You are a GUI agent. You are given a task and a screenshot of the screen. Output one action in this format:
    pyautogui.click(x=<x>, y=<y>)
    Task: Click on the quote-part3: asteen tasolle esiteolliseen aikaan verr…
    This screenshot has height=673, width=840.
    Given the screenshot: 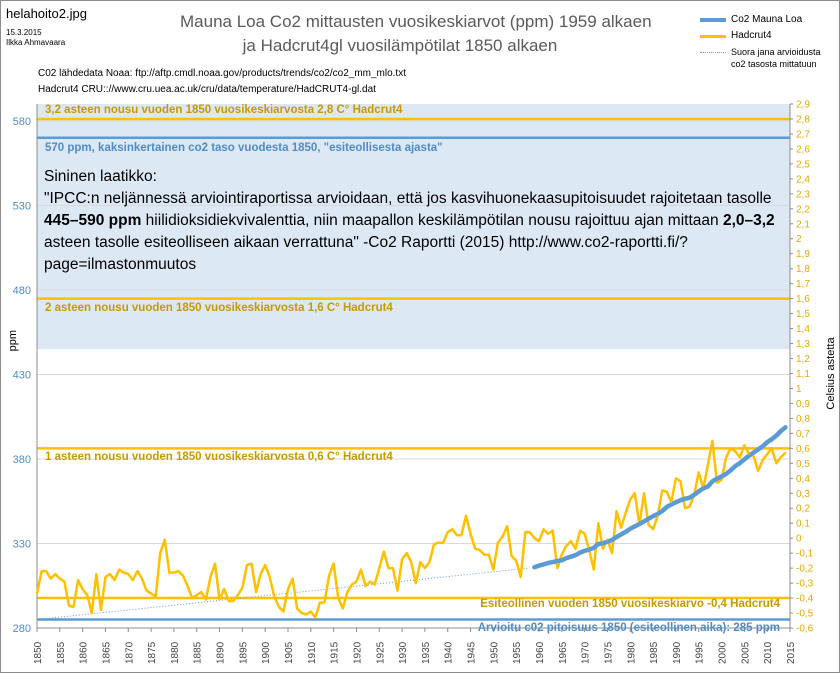 What is the action you would take?
    pyautogui.click(x=366, y=253)
    